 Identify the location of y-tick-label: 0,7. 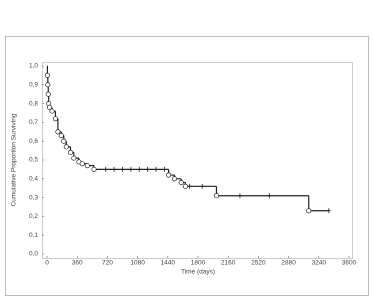
(33, 122).